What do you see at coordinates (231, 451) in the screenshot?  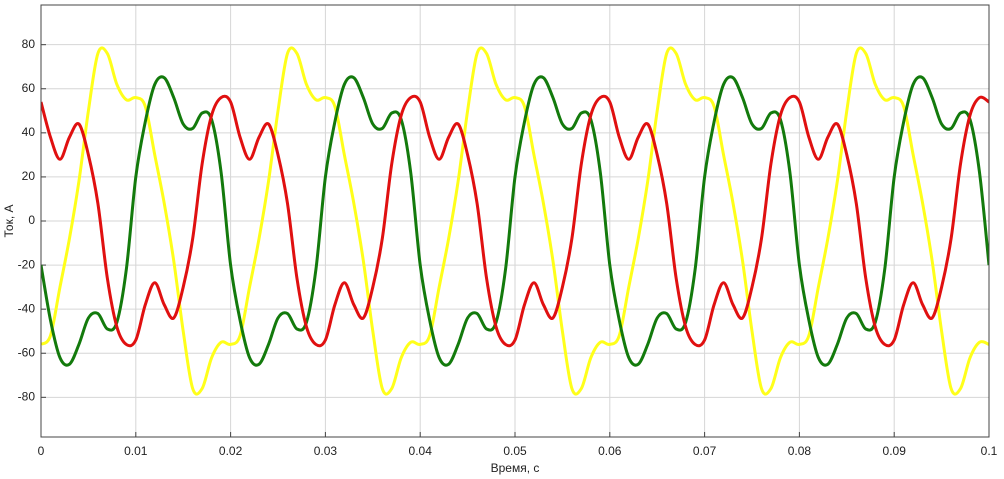 I see `x-tick-label: 0.02` at bounding box center [231, 451].